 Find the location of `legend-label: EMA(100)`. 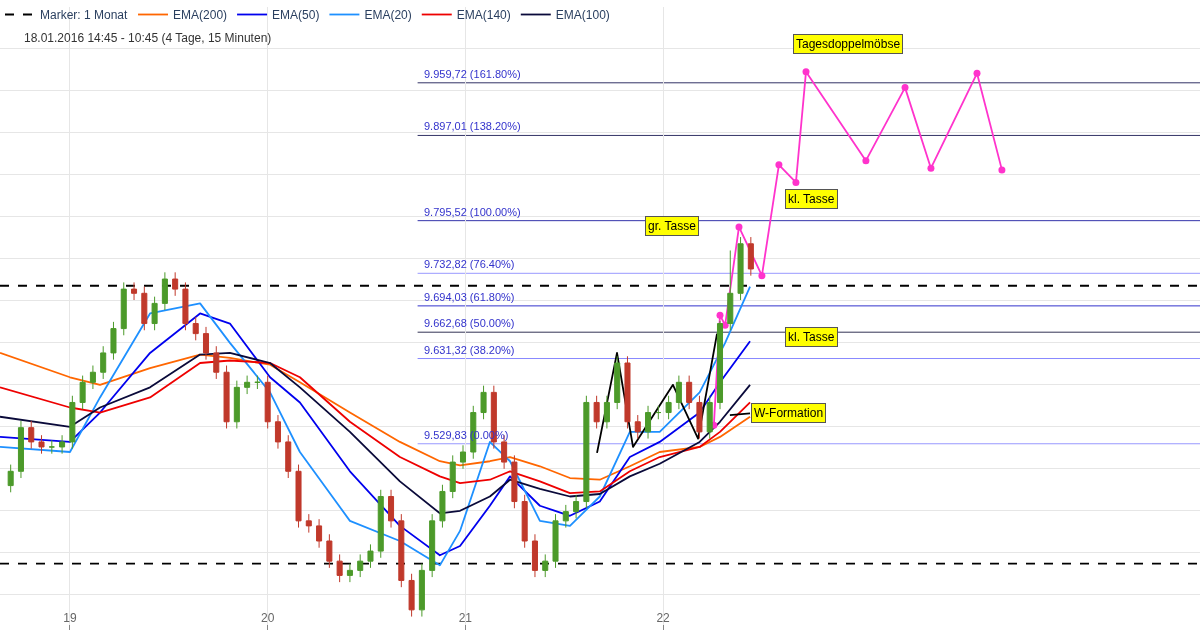

legend-label: EMA(100) is located at coordinates (582, 15).